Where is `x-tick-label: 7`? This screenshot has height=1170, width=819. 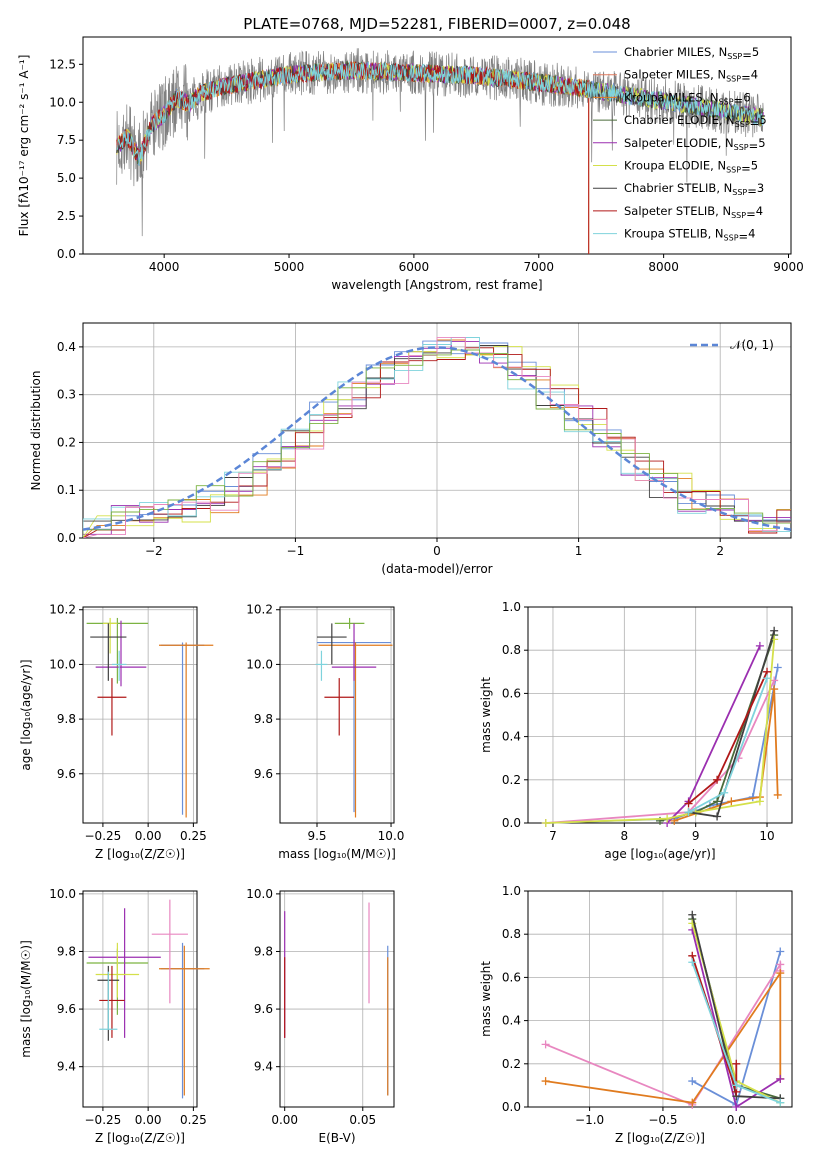
x-tick-label: 7 is located at coordinates (553, 836).